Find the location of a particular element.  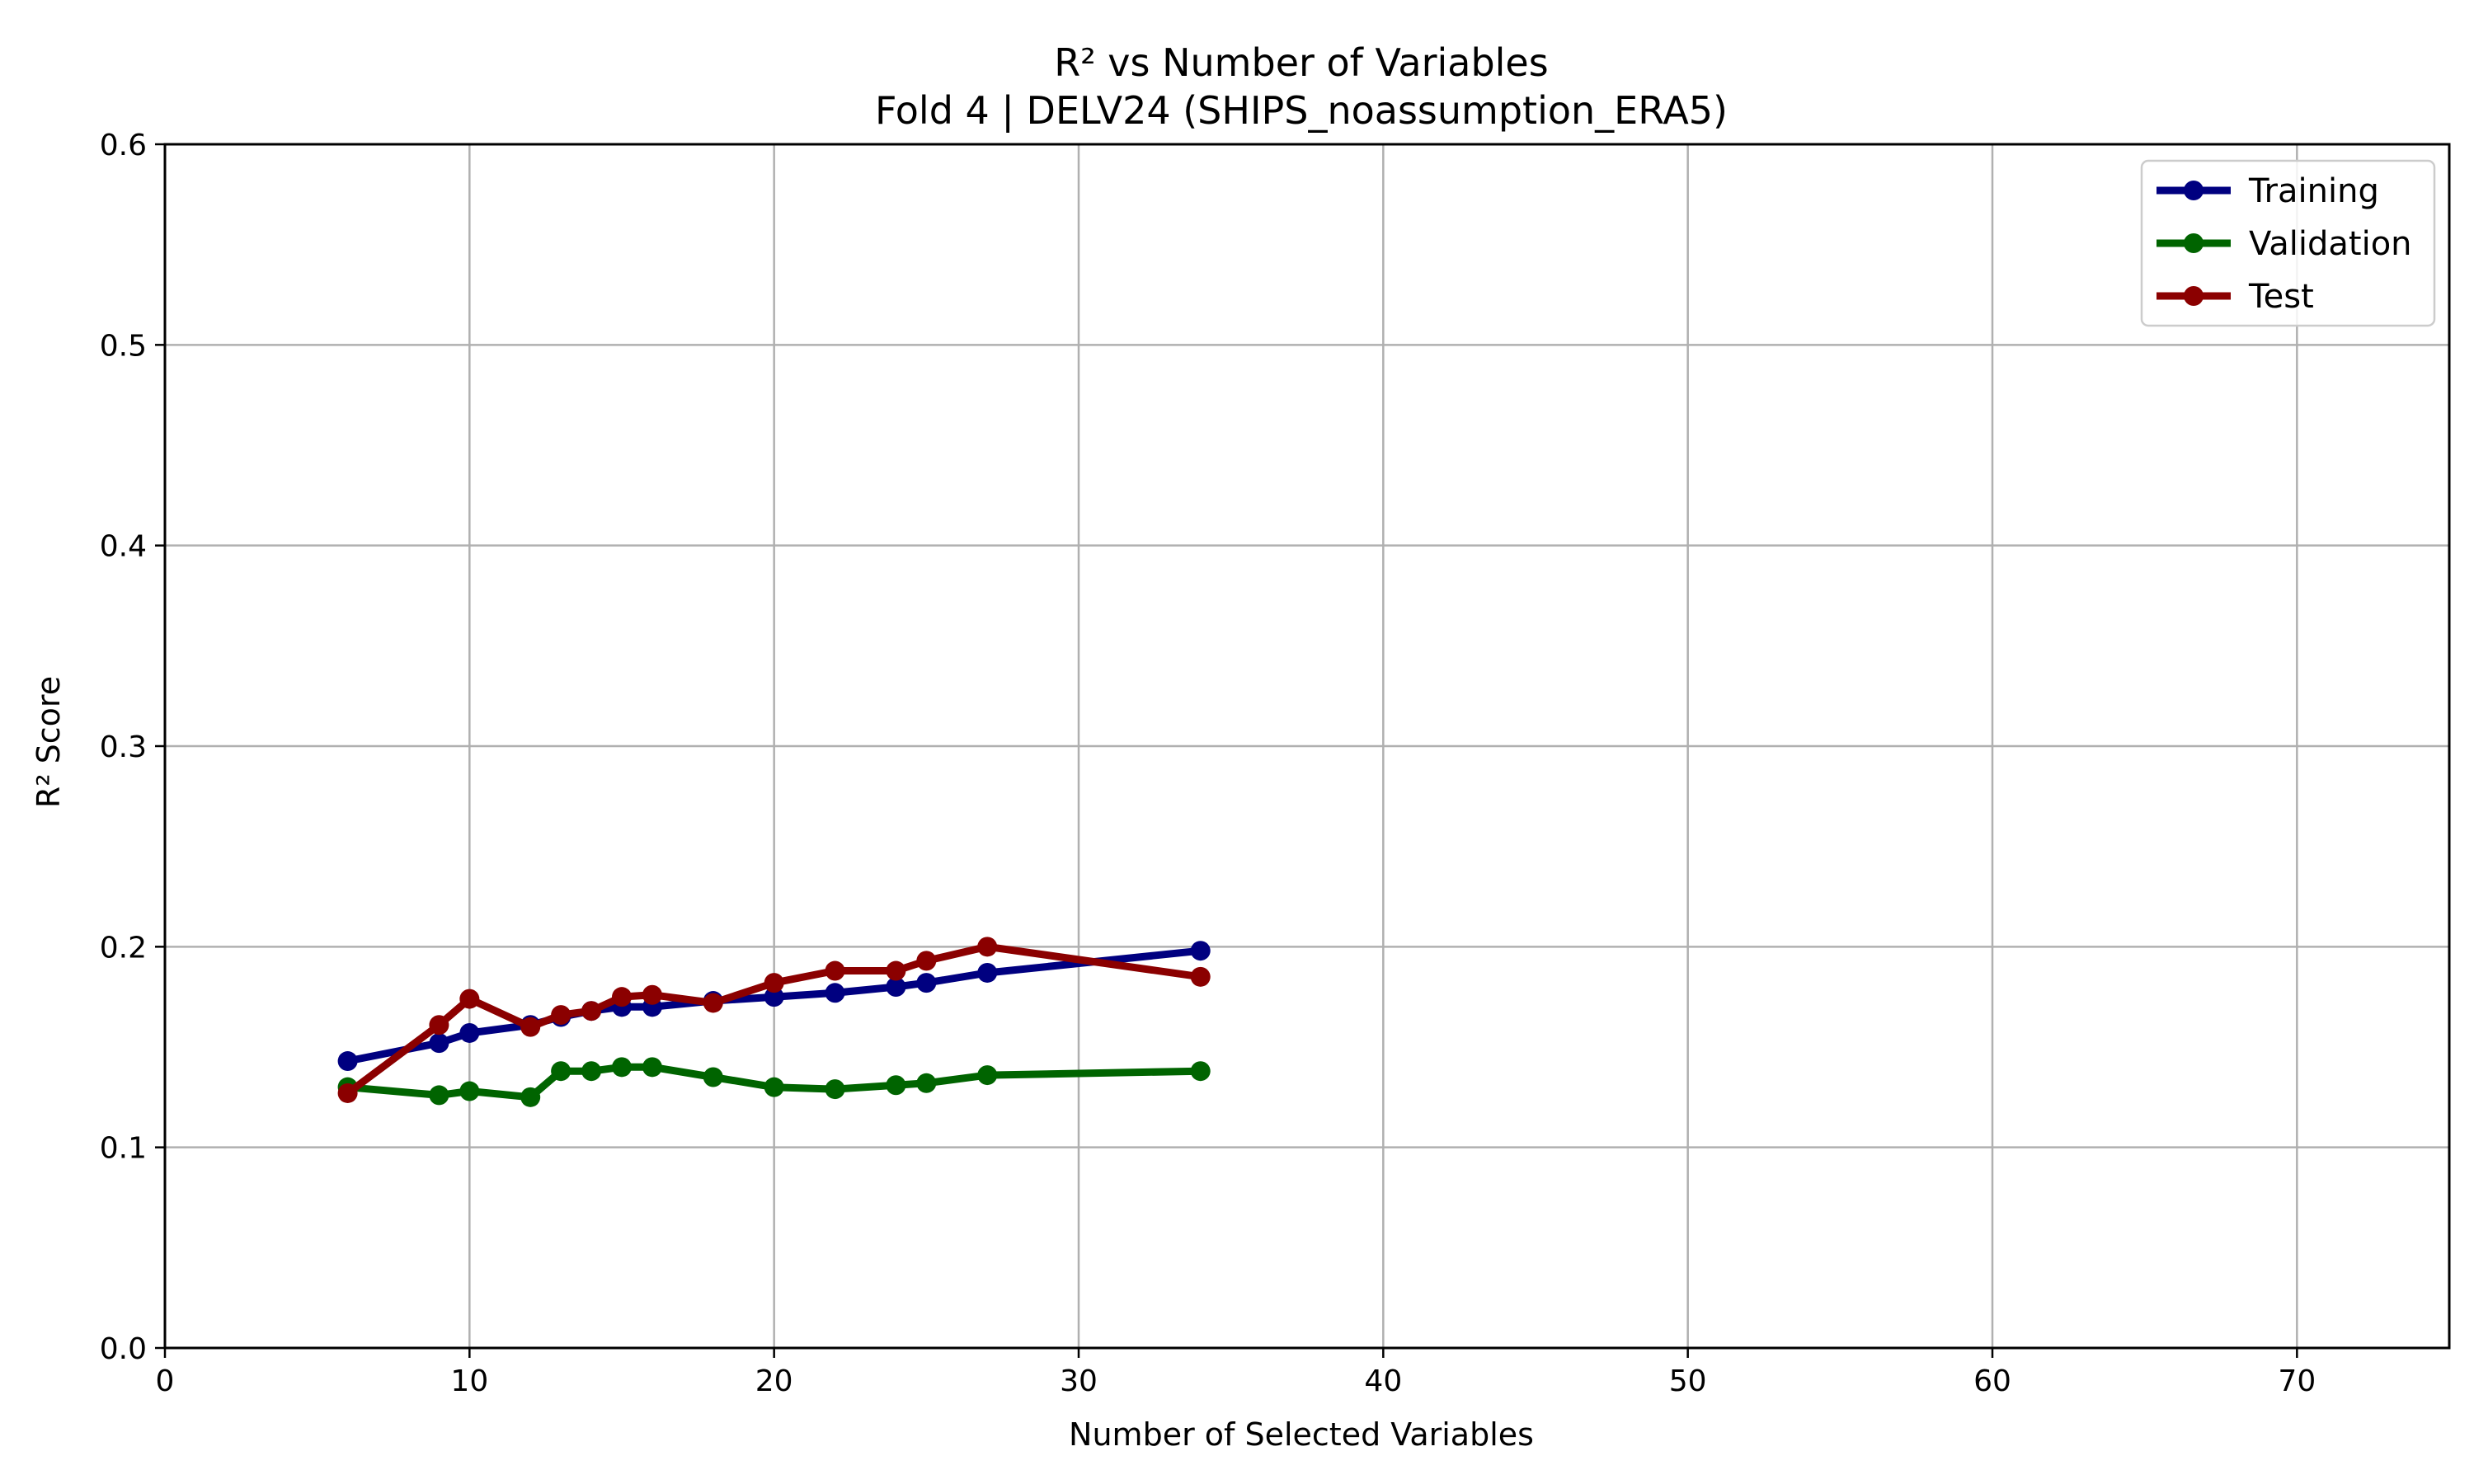

series-test is located at coordinates (774, 1020).